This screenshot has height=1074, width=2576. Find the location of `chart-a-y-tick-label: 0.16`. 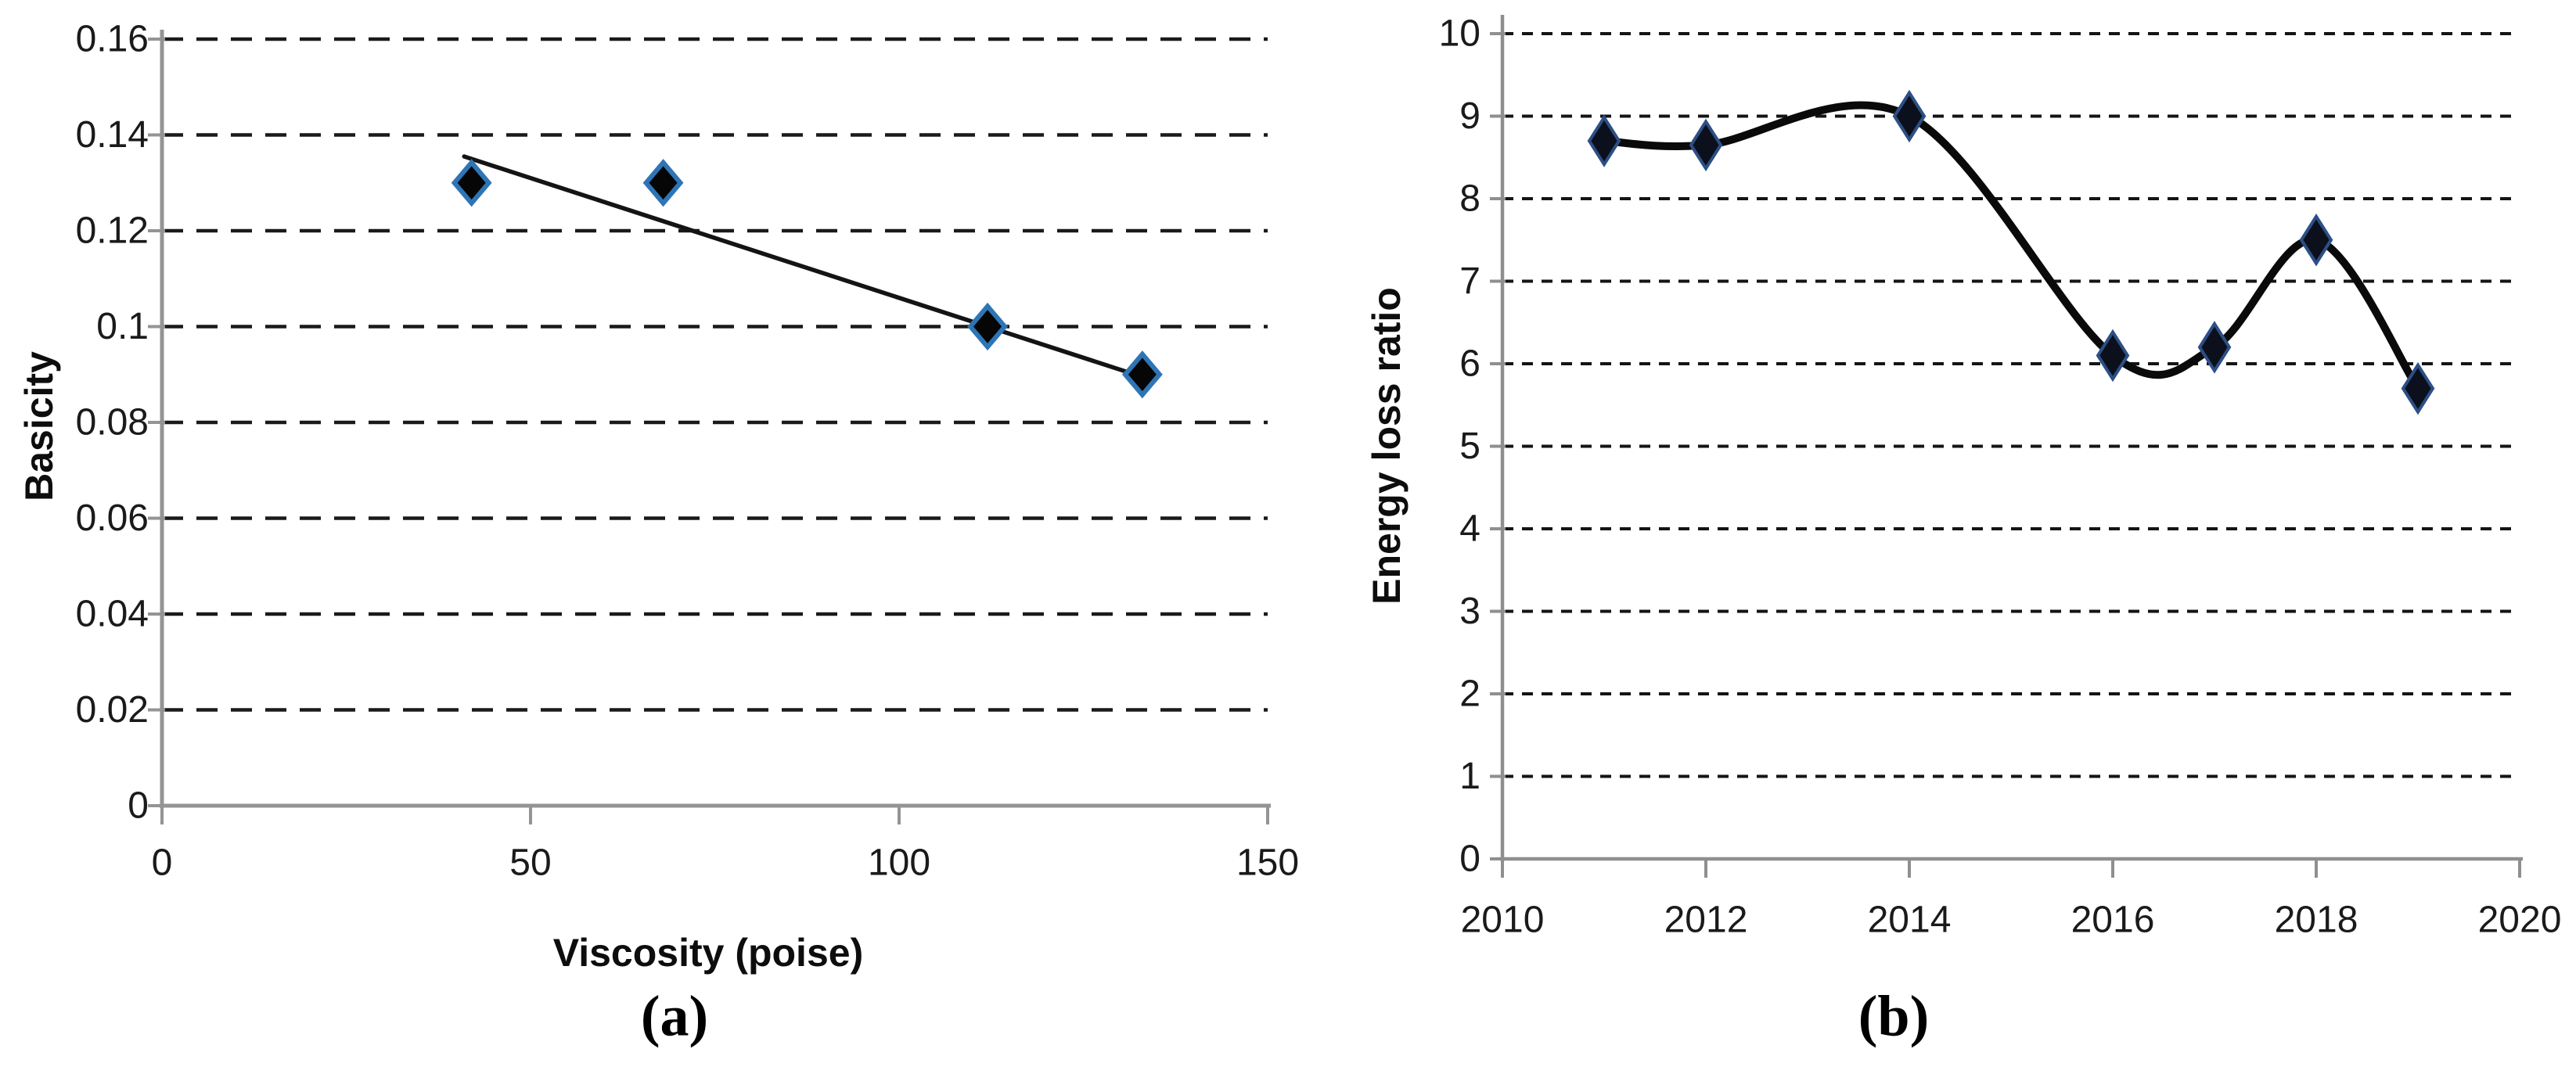

chart-a-y-tick-label: 0.16 is located at coordinates (112, 39).